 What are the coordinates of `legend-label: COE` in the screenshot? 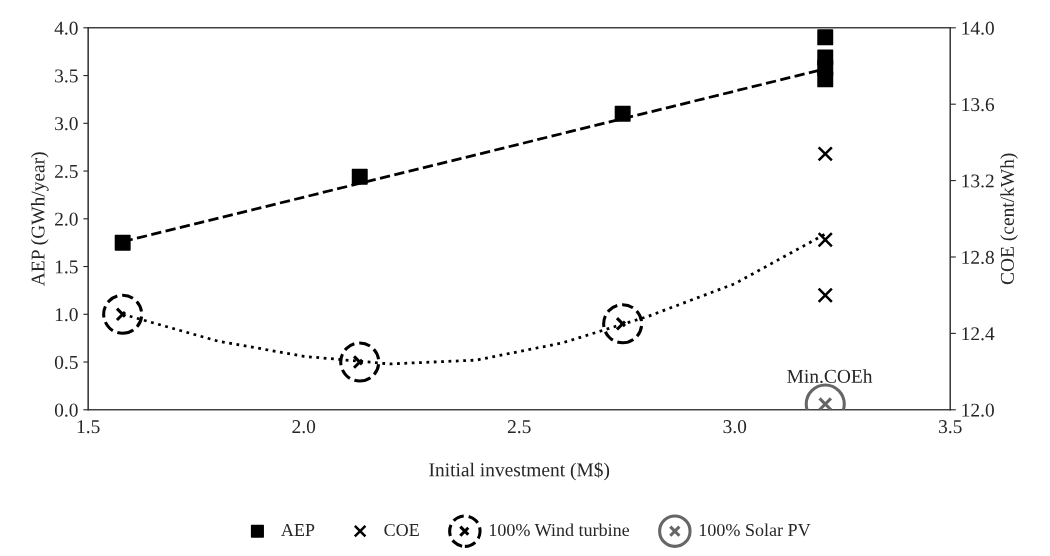 It's located at (401, 530).